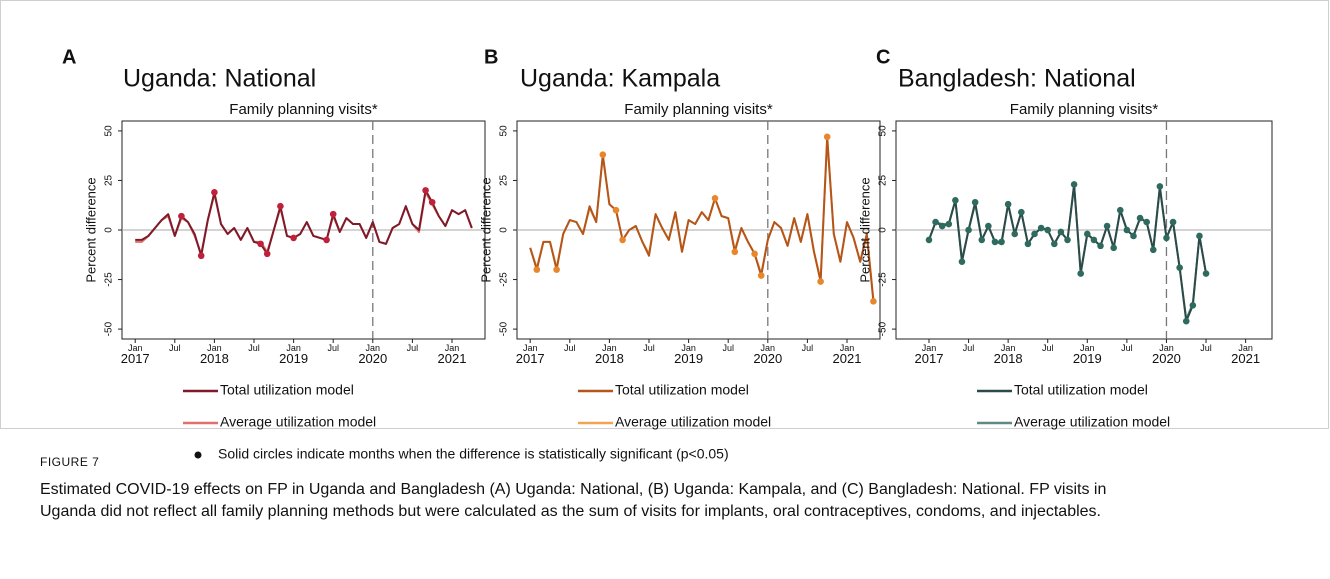 Image resolution: width=1330 pixels, height=579 pixels. Describe the element at coordinates (491, 57) in the screenshot. I see `panel-letter: B` at that location.